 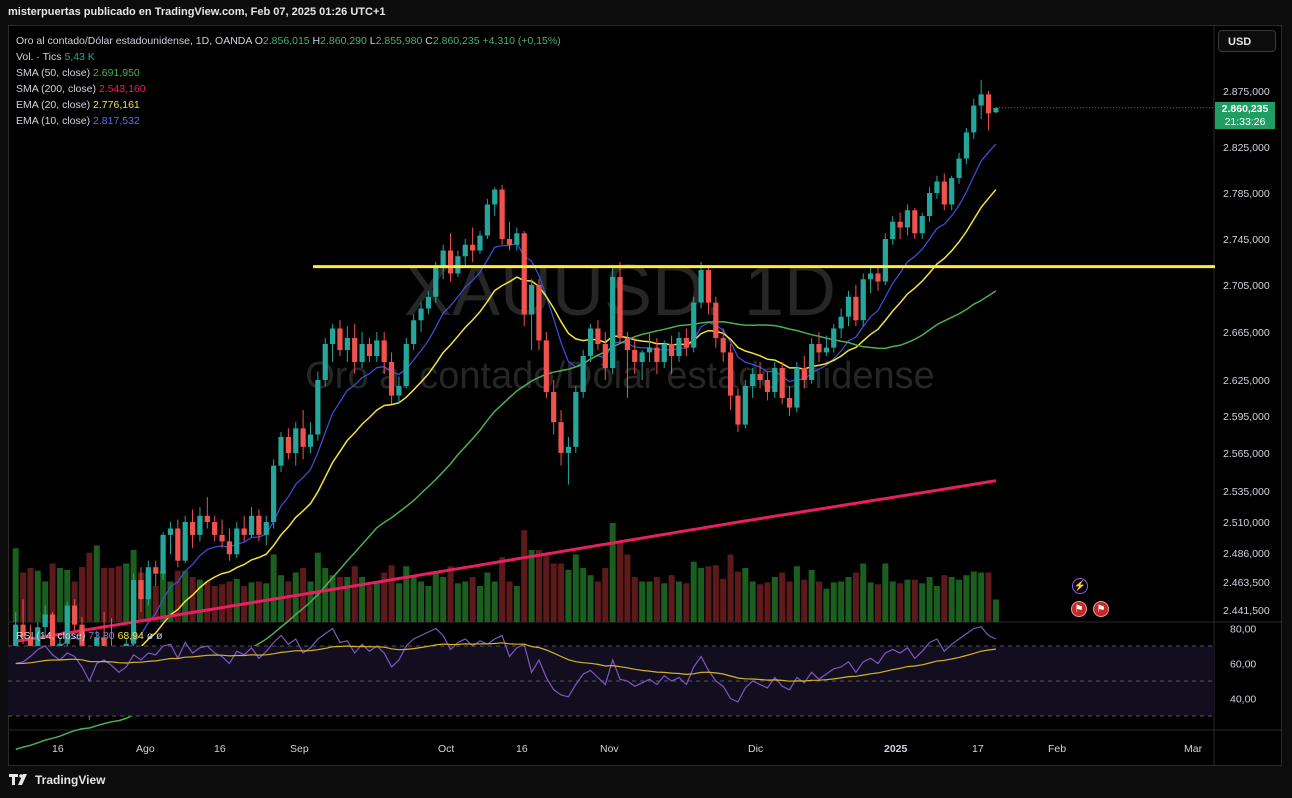 I want to click on currency-button: USD, so click(x=1247, y=41).